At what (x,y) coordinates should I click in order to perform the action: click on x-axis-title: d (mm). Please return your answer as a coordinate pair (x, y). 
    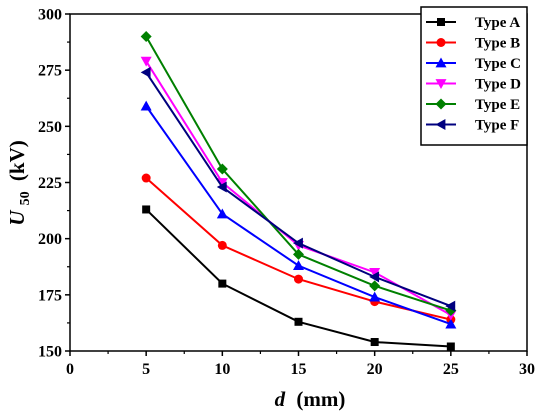
    Looking at the image, I should click on (310, 399).